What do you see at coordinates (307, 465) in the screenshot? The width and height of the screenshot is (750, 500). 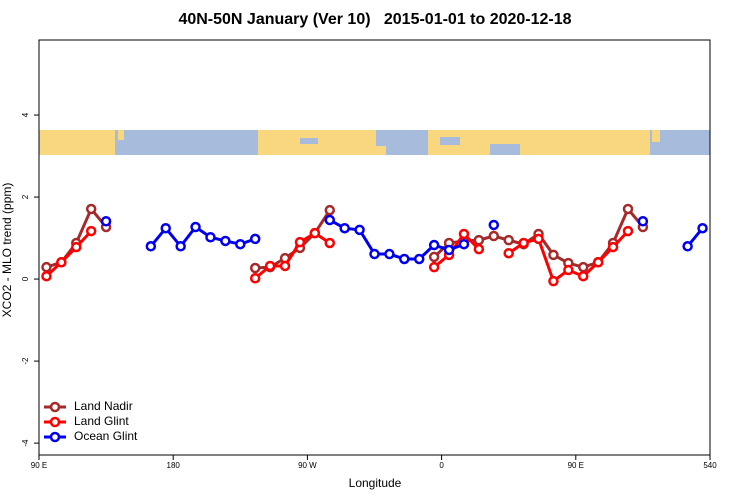 I see `x-tick-label: 90 W` at bounding box center [307, 465].